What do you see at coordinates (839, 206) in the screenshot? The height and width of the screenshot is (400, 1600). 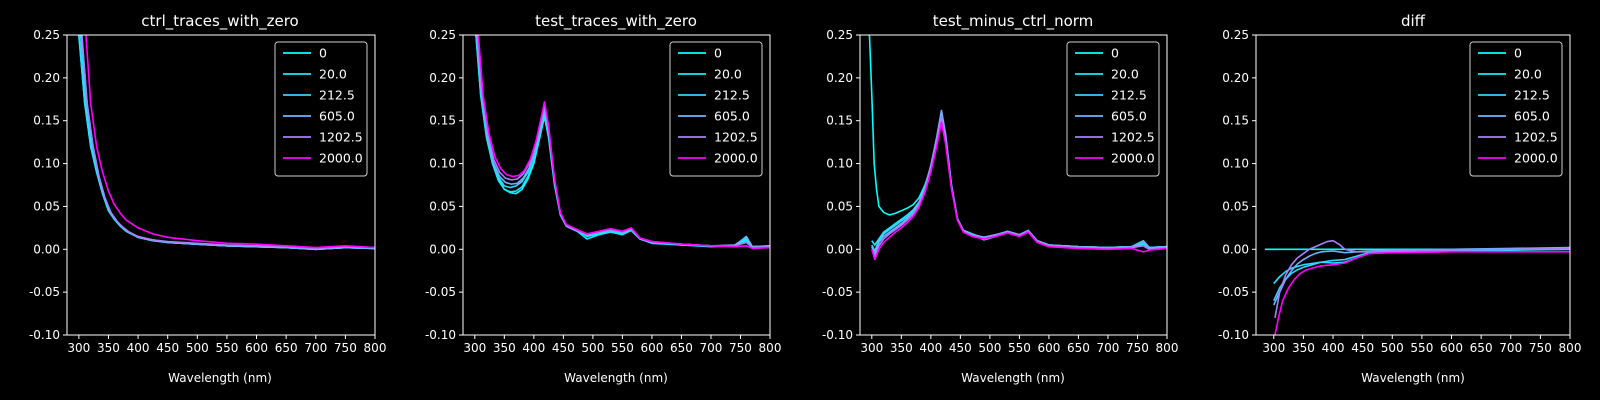 I see `panel-3-ytick-label: 0.05` at bounding box center [839, 206].